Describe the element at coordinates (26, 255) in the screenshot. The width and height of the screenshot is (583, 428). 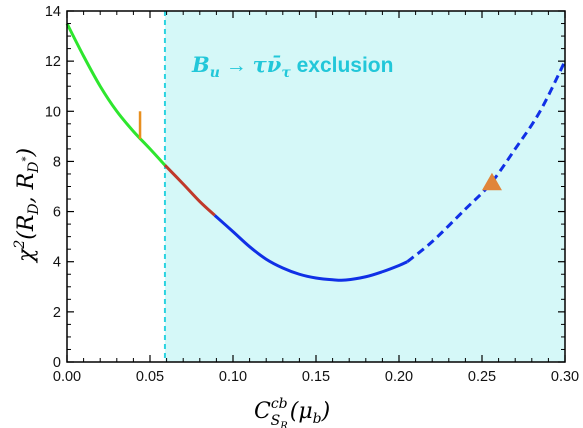
I see `y-title-base: χ` at that location.